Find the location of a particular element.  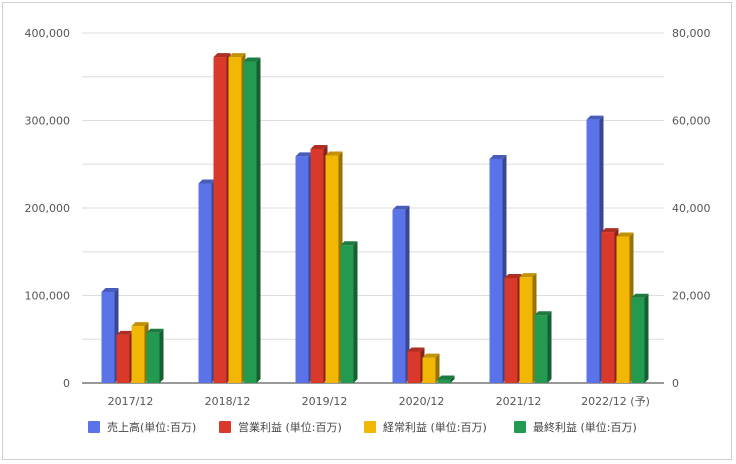

x-axis-tick-label: 2019/12 is located at coordinates (325, 401).